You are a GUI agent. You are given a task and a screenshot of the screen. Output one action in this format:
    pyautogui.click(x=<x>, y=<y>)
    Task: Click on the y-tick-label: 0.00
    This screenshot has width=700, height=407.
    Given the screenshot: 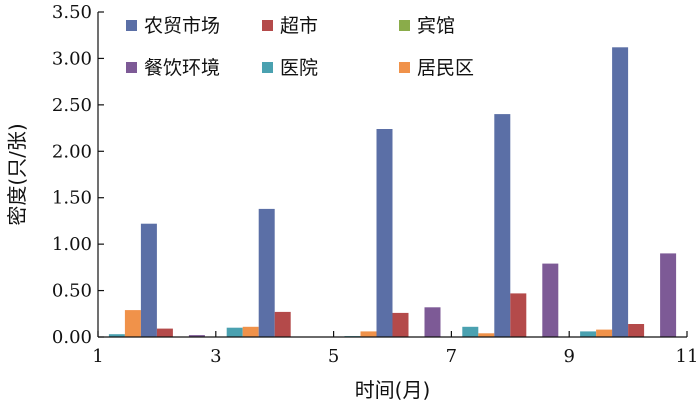 What is the action you would take?
    pyautogui.click(x=72, y=337)
    